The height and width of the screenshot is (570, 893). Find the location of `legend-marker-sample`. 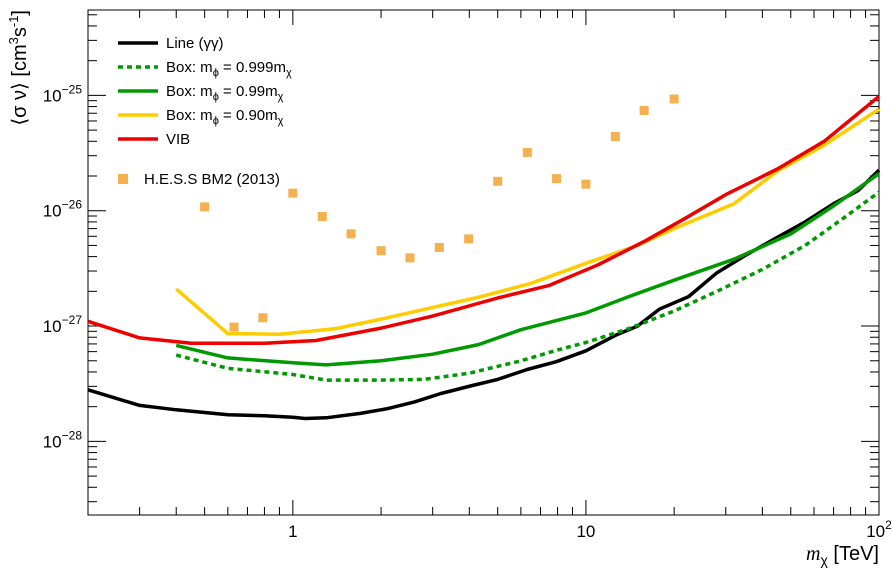

legend-marker-sample is located at coordinates (123, 179).